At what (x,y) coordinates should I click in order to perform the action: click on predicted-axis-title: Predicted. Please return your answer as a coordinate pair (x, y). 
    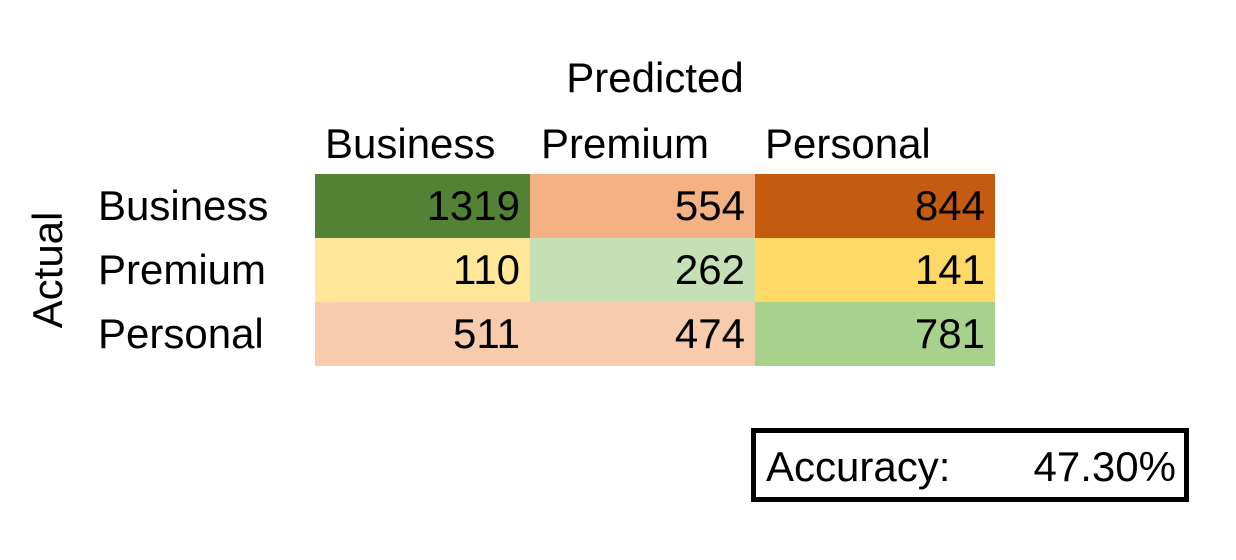
    Looking at the image, I should click on (655, 77).